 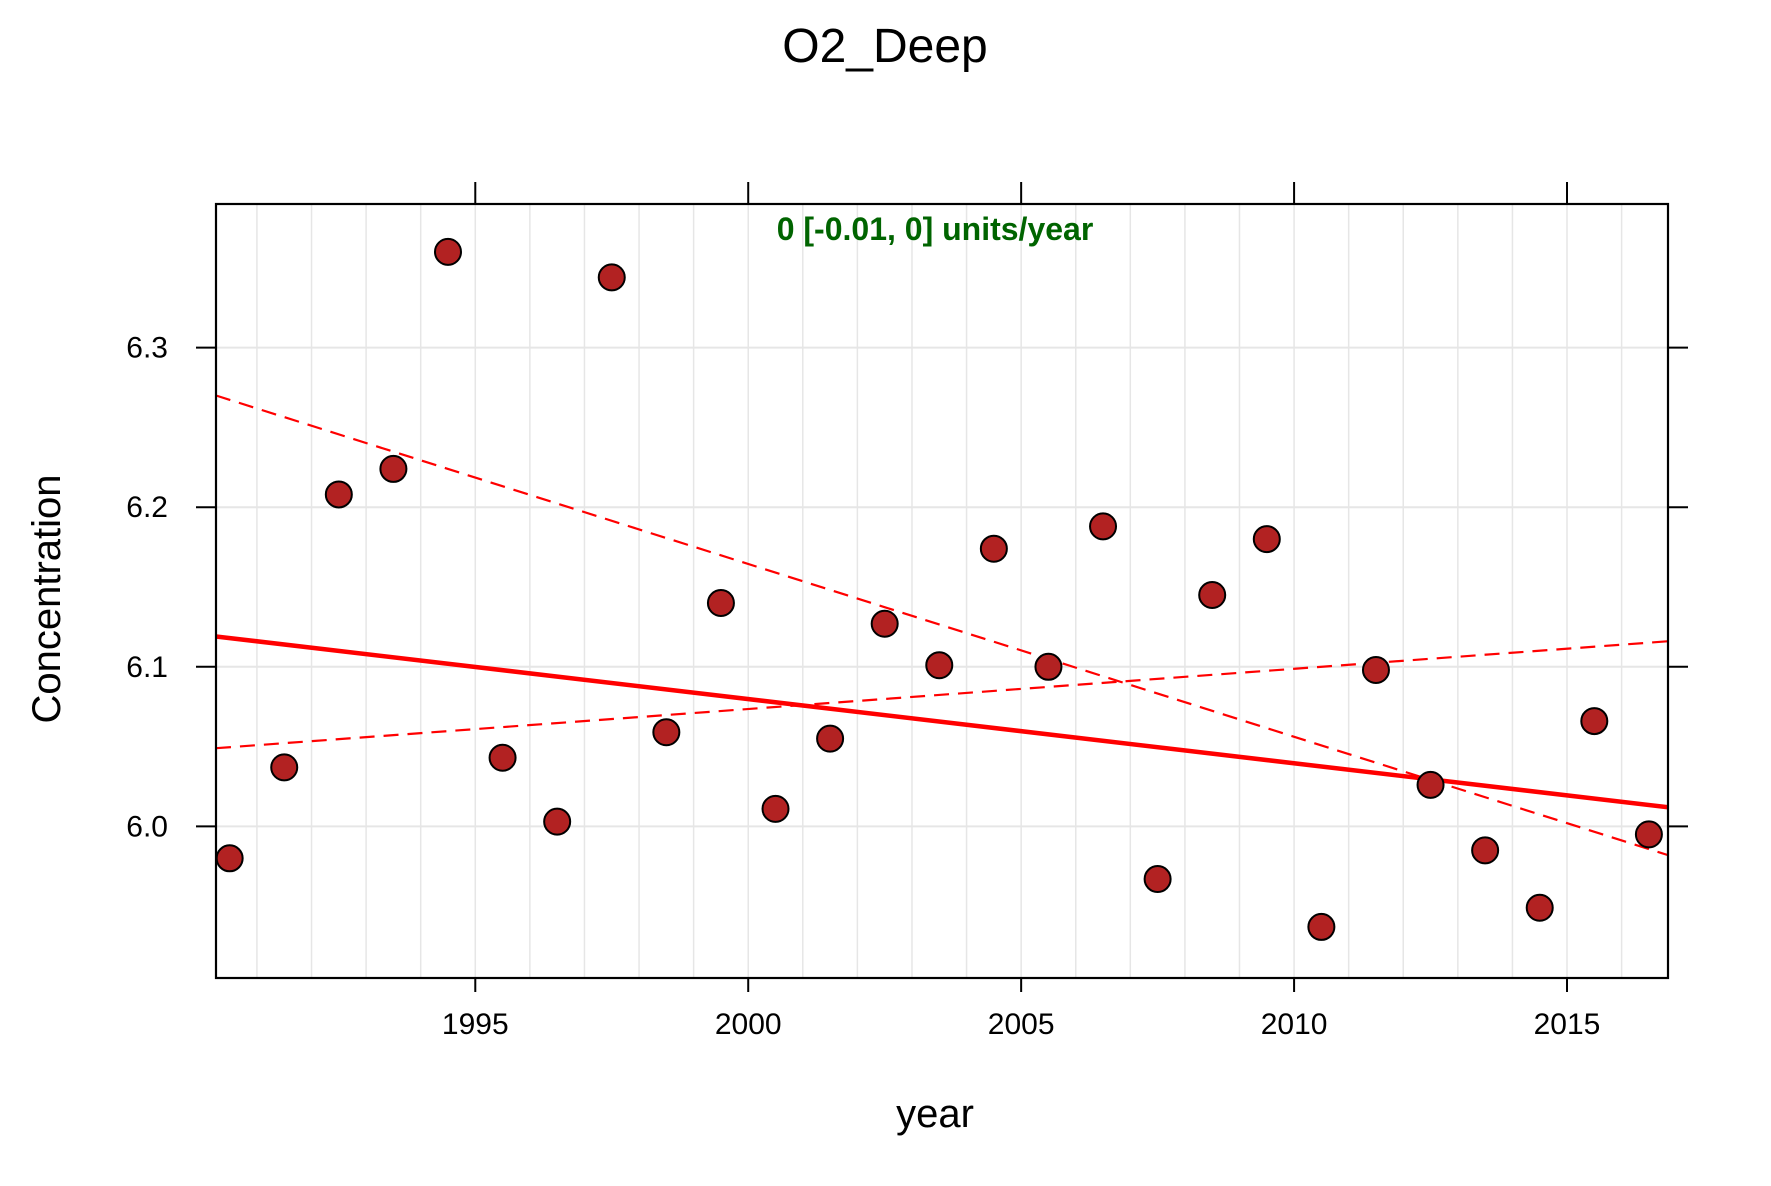 I want to click on x-tick-label: 1995, so click(x=475, y=1024).